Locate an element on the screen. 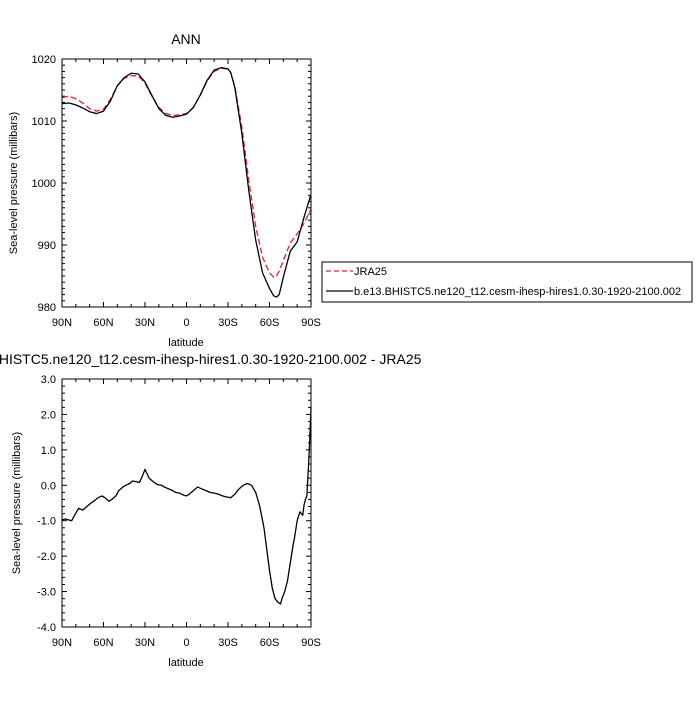 The height and width of the screenshot is (705, 700). y-tick-label: 990 is located at coordinates (47, 246).